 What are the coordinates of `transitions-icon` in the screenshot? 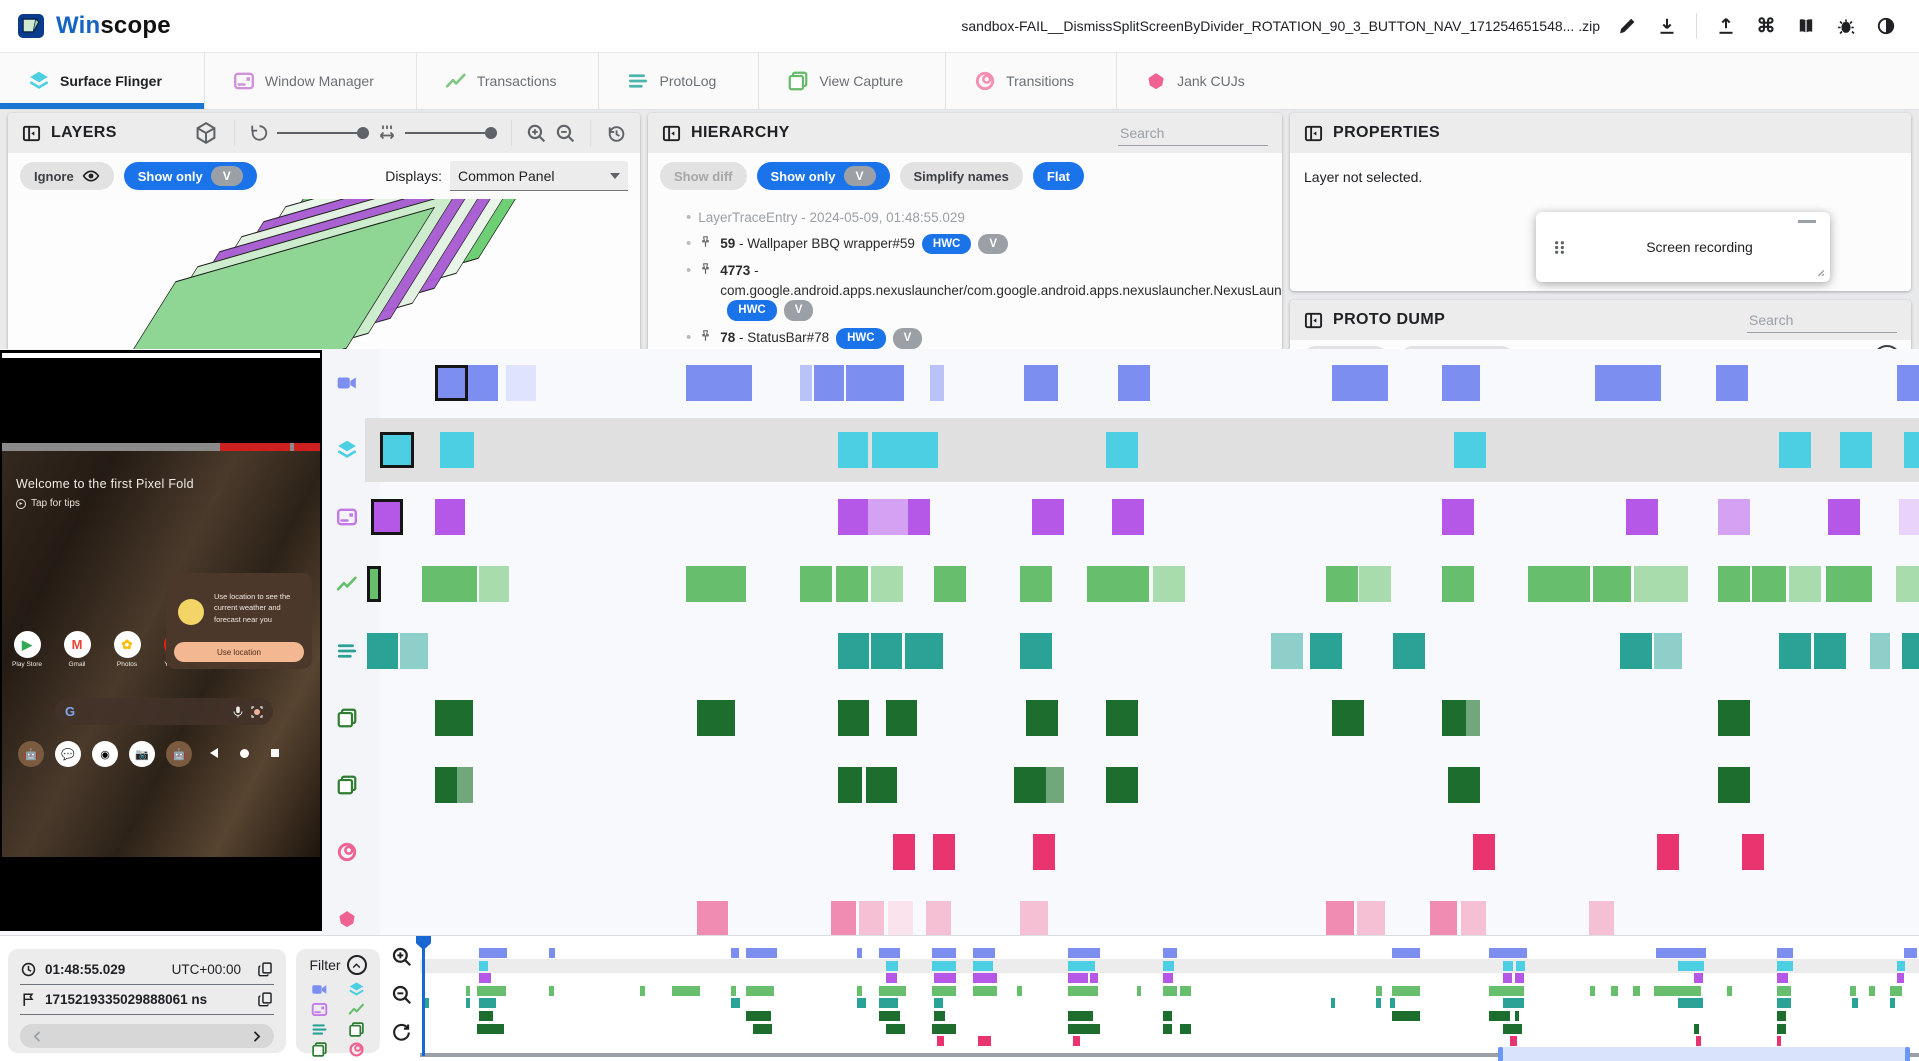 It's located at (347, 852).